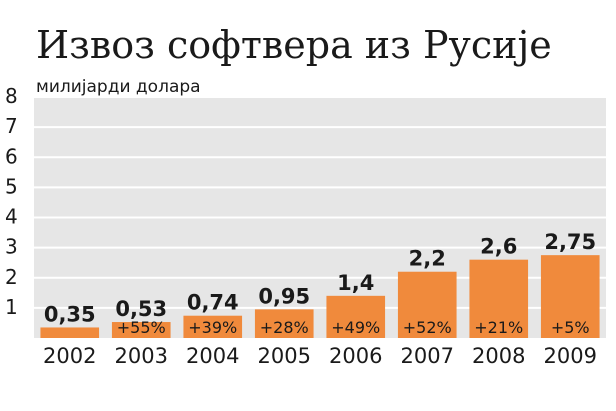  I want to click on x-tick-label: 2006, so click(355, 356).